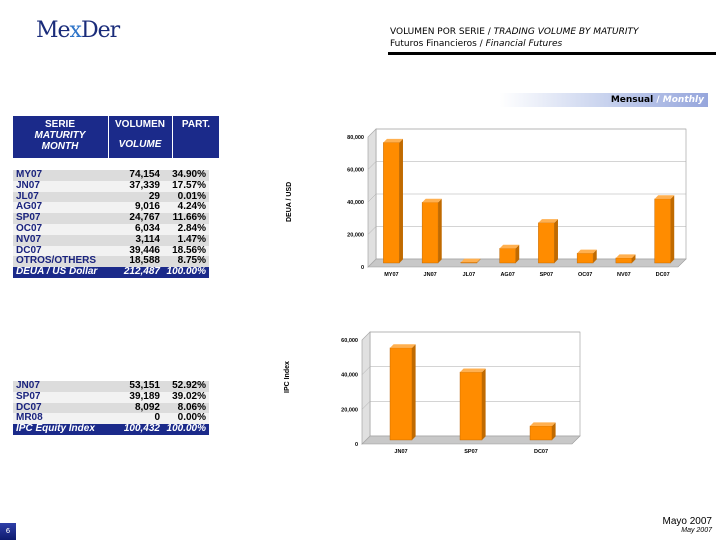 Image resolution: width=720 pixels, height=540 pixels. Describe the element at coordinates (186, 397) in the screenshot. I see `part-cell: 39.02%` at that location.